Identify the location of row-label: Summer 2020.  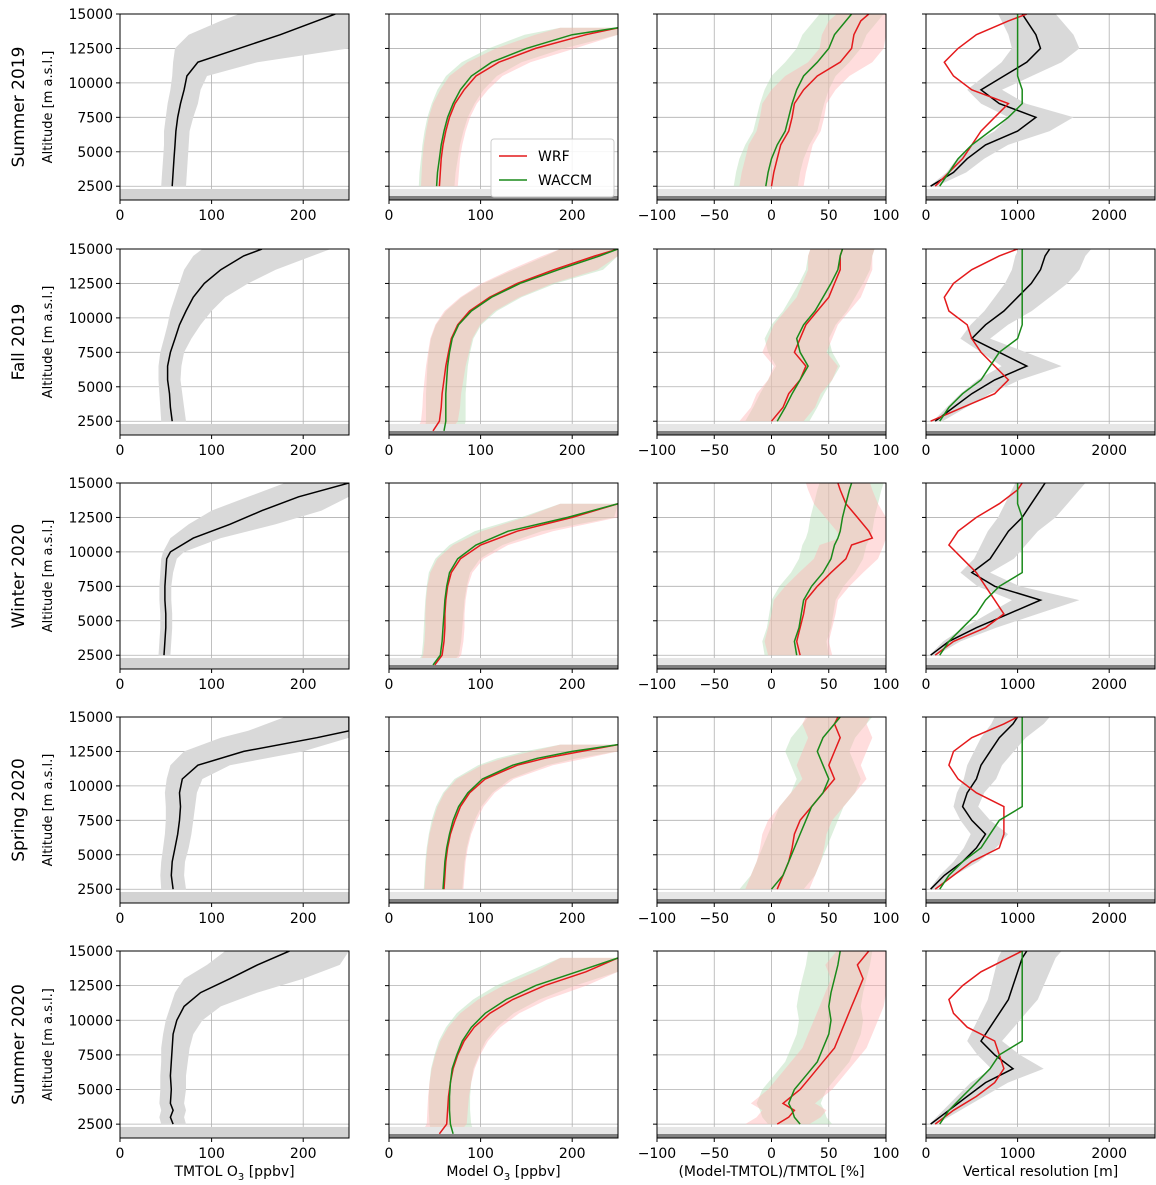
(19, 1044).